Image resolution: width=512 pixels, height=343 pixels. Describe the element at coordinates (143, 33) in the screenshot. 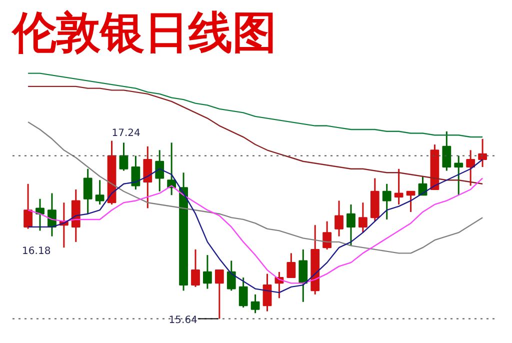

I see `chart-title: 伦敦银日线图` at that location.